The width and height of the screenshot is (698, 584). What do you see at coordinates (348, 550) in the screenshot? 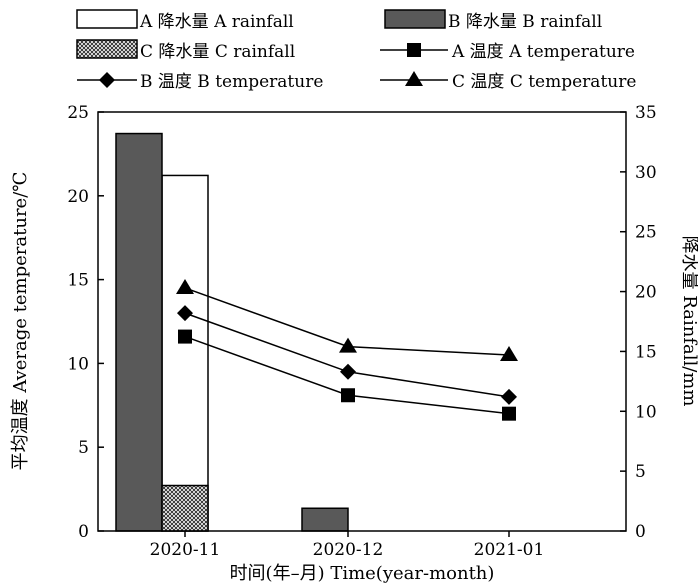
I see `x-tick-label-1: 2020-12` at bounding box center [348, 550].